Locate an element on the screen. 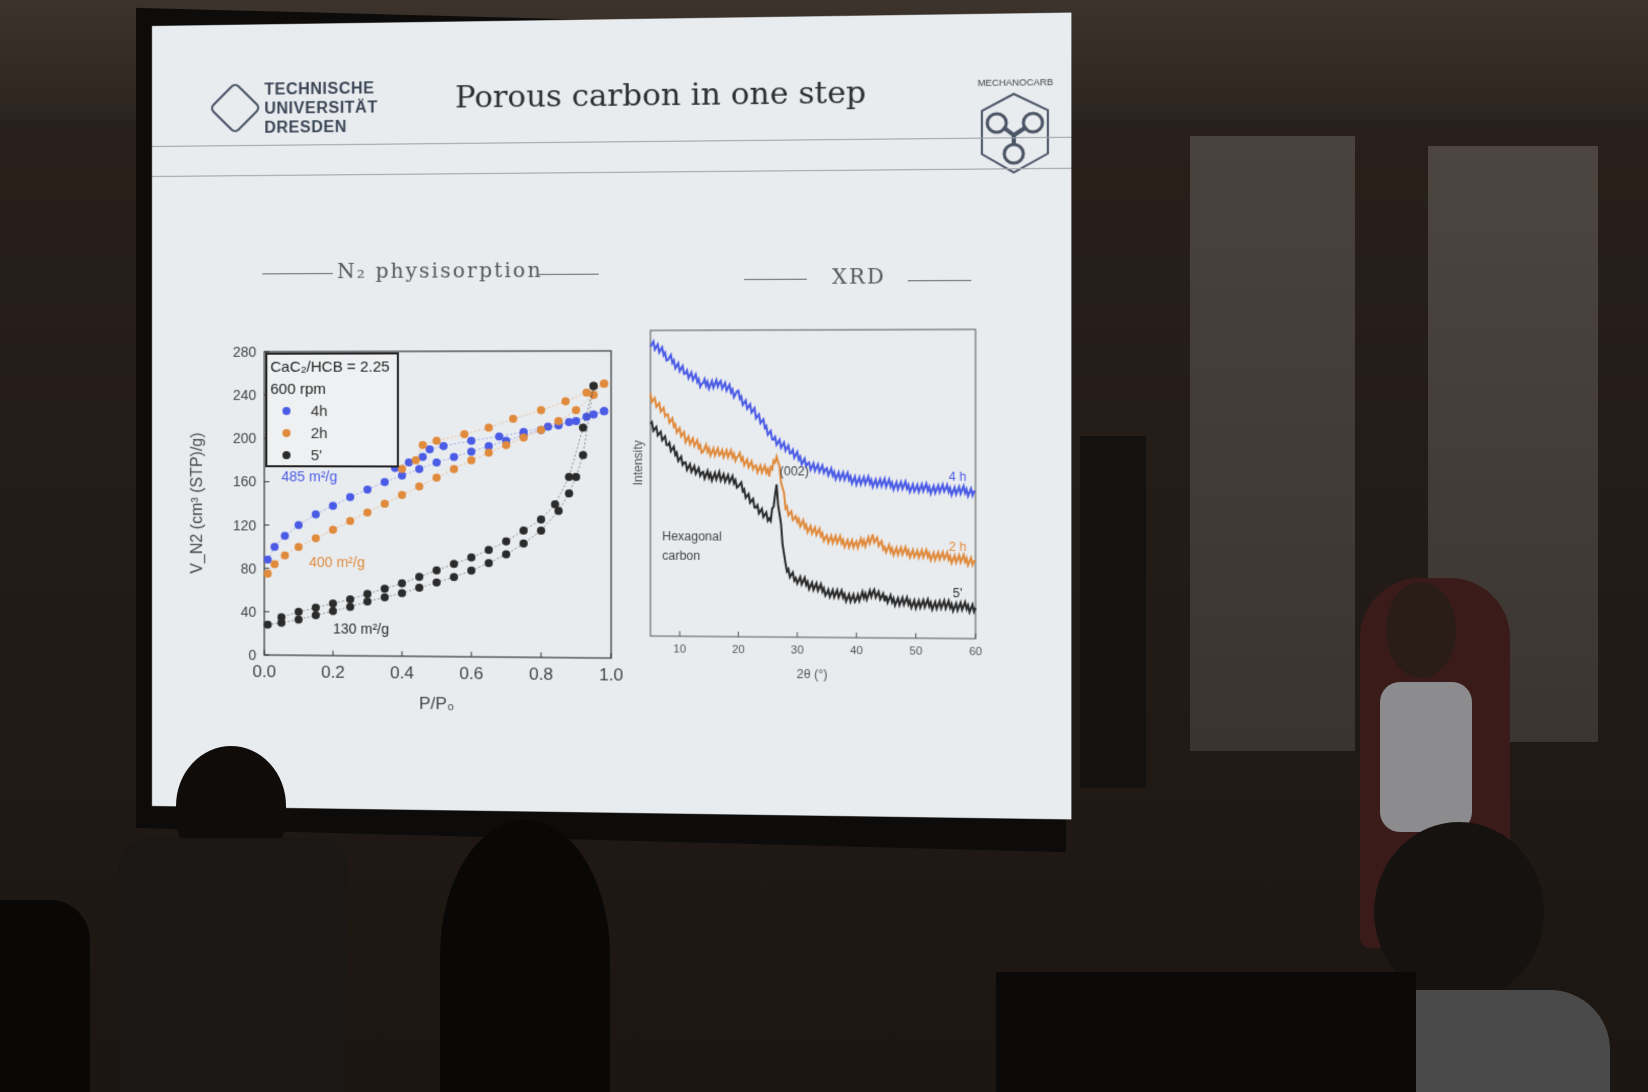 The image size is (1648, 1092). logo-line: UNIVERSITÄT is located at coordinates (320, 108).